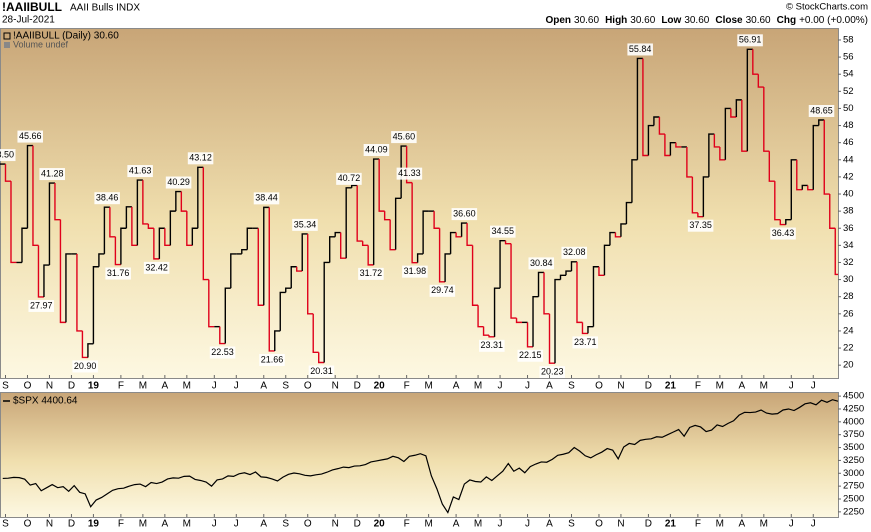 This screenshot has width=871, height=532. What do you see at coordinates (783, 233) in the screenshot?
I see `value-label-text: 36.43` at bounding box center [783, 233].